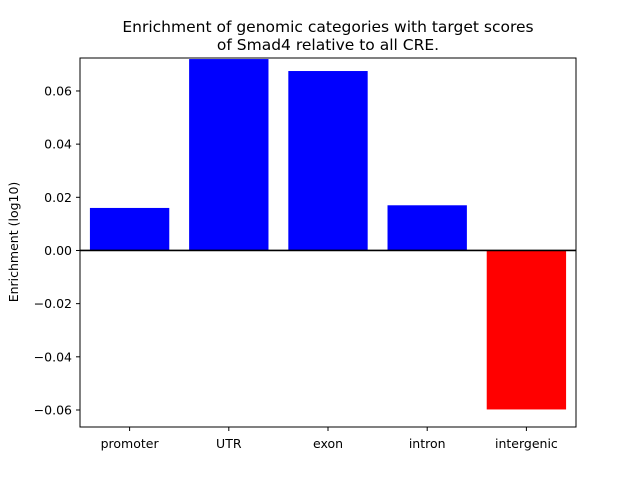 The height and width of the screenshot is (480, 640). I want to click on bar-UTR, so click(229, 155).